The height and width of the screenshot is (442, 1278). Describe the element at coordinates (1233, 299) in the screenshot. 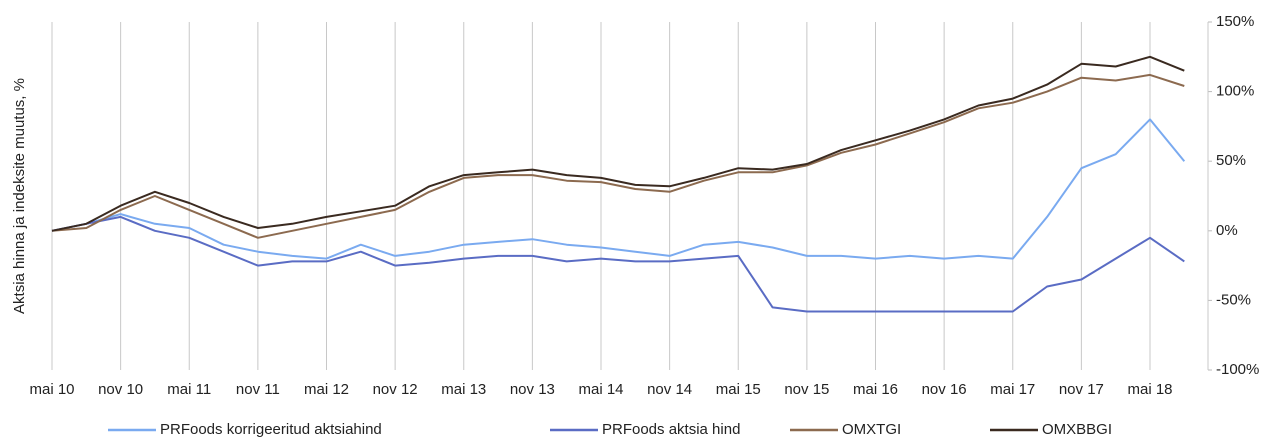

I see `y-tick-label: -50%` at that location.